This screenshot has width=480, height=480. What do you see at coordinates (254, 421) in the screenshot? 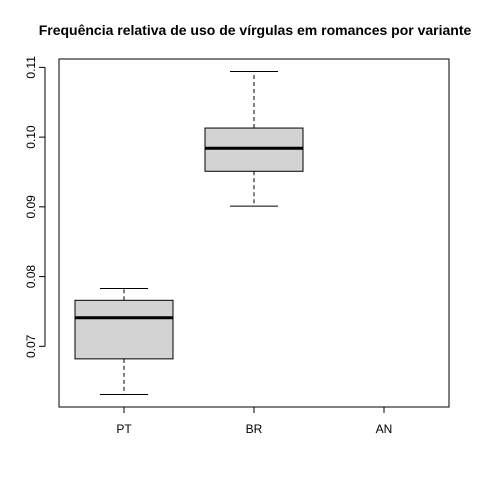
I see `x-axis: PT BR AN` at bounding box center [254, 421].